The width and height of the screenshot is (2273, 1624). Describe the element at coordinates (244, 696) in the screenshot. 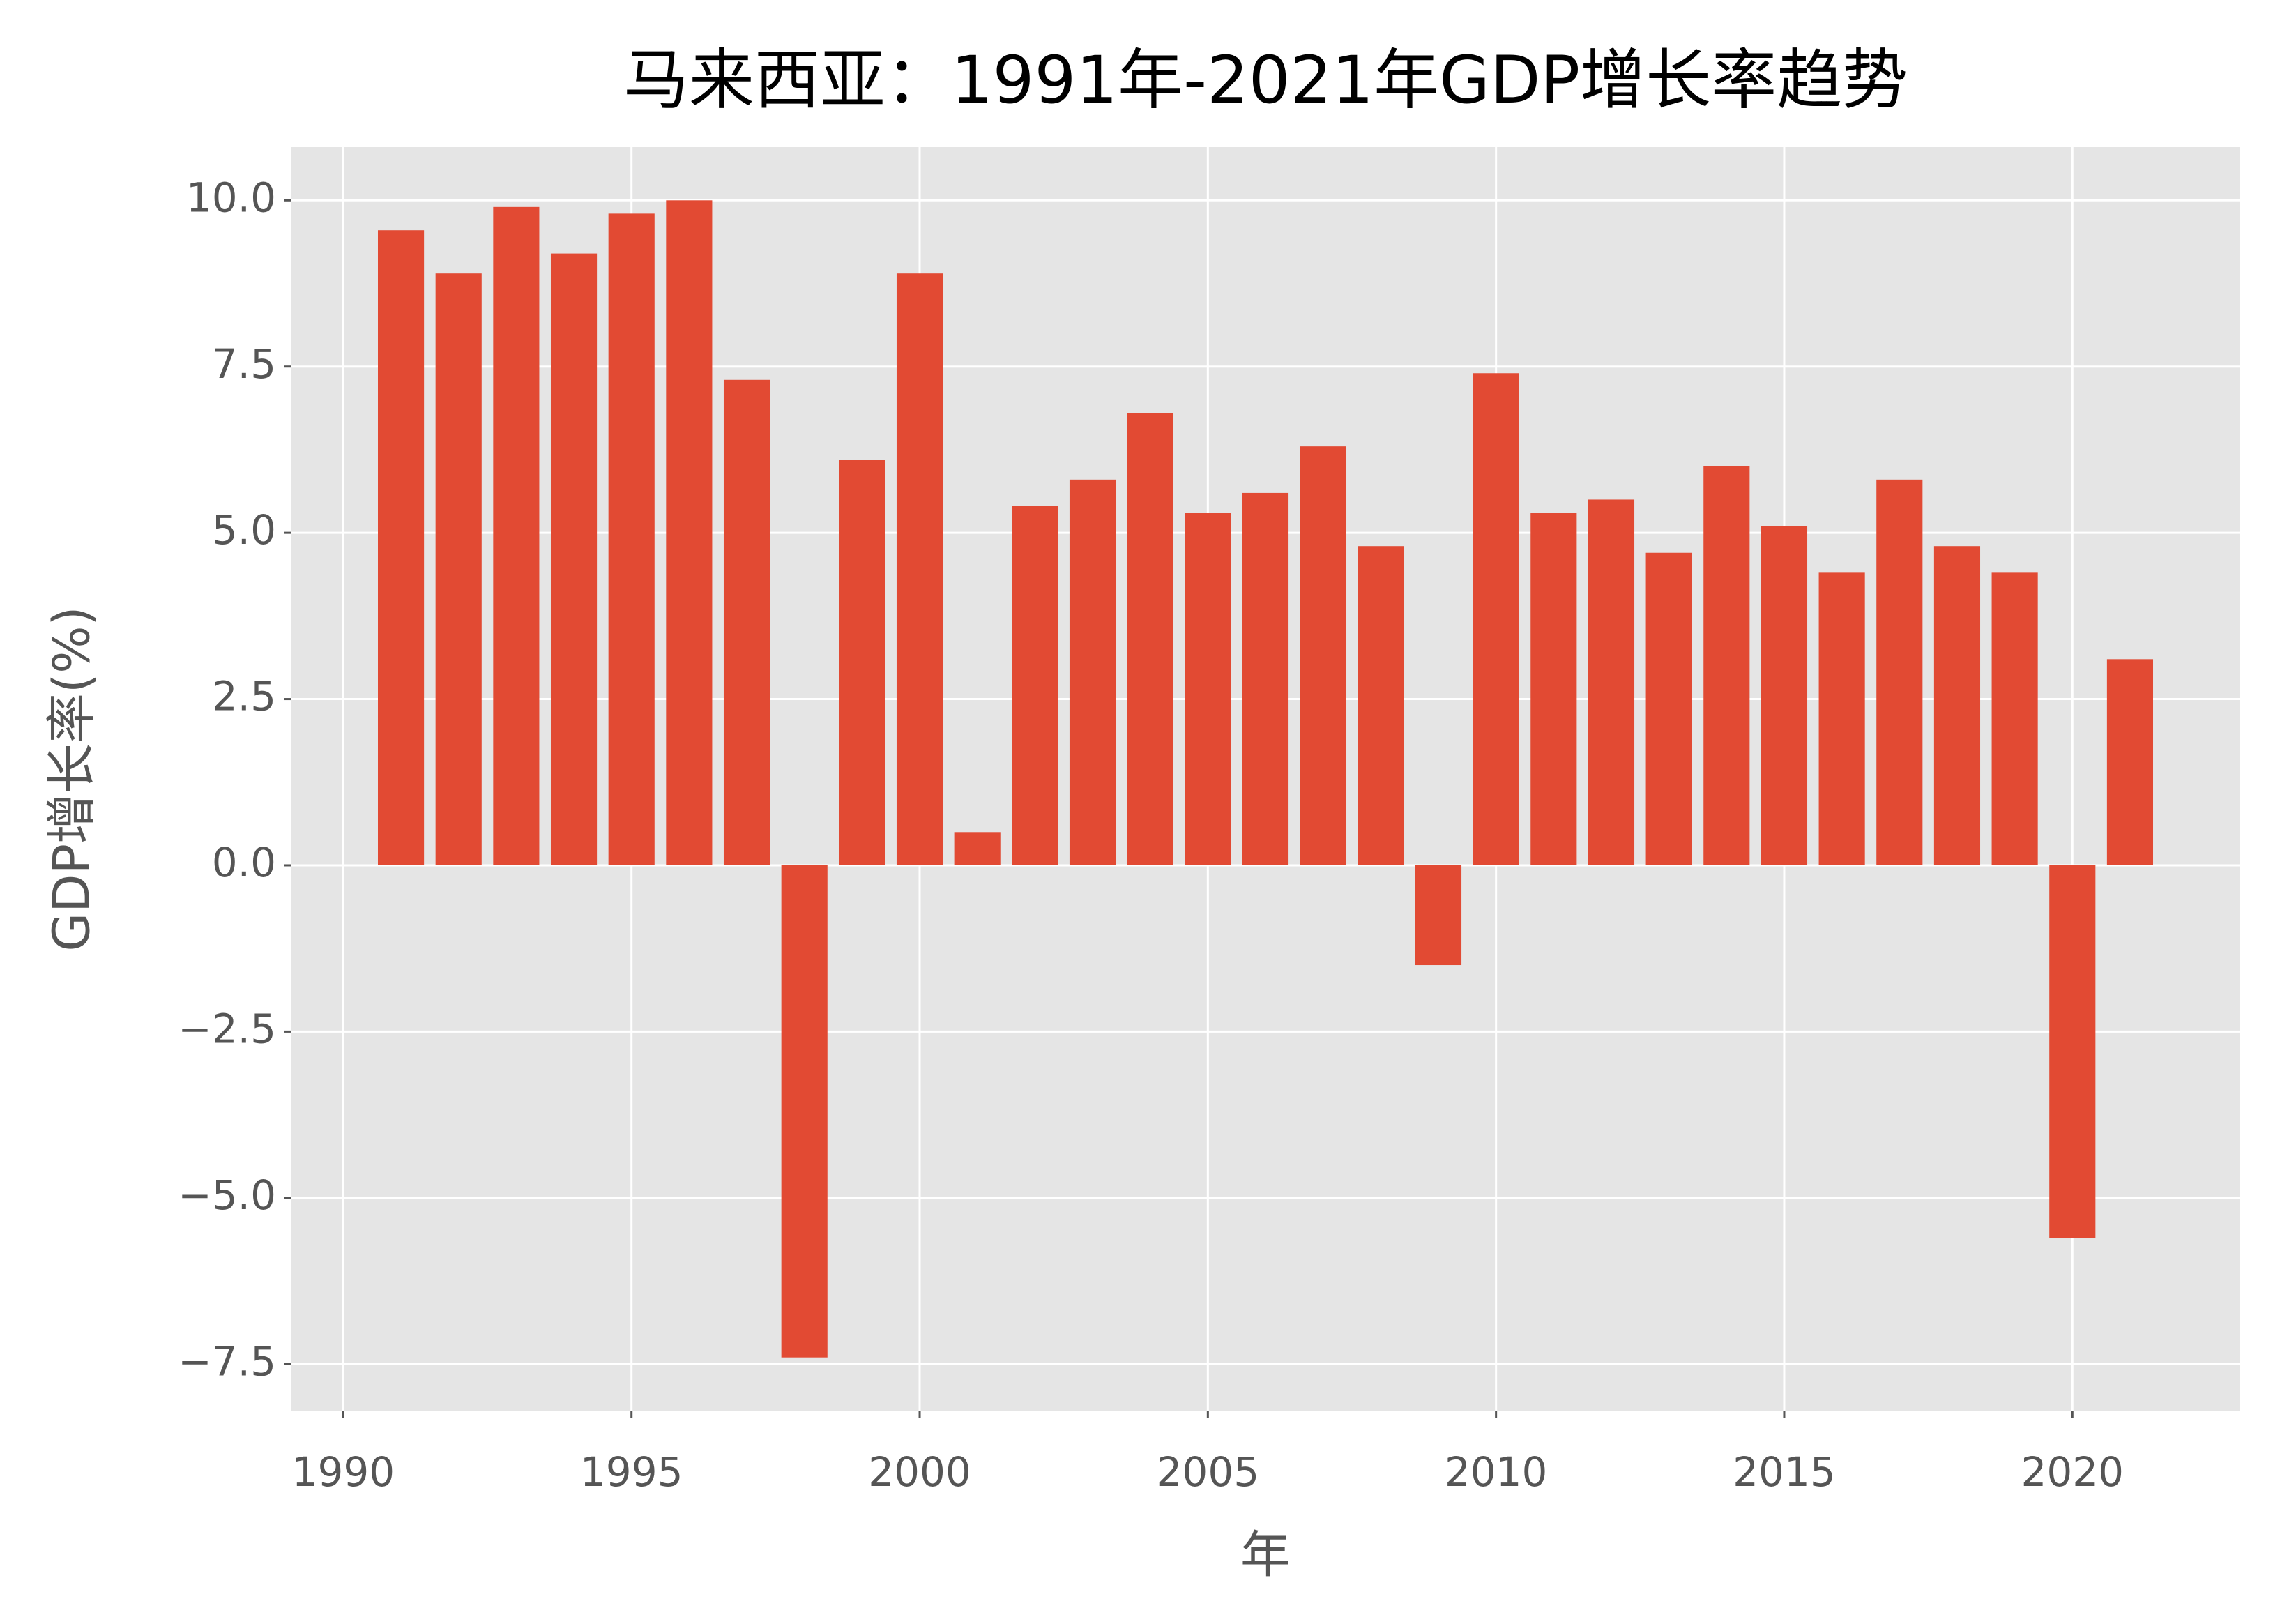

I see `y-tick-label: 2.5` at that location.